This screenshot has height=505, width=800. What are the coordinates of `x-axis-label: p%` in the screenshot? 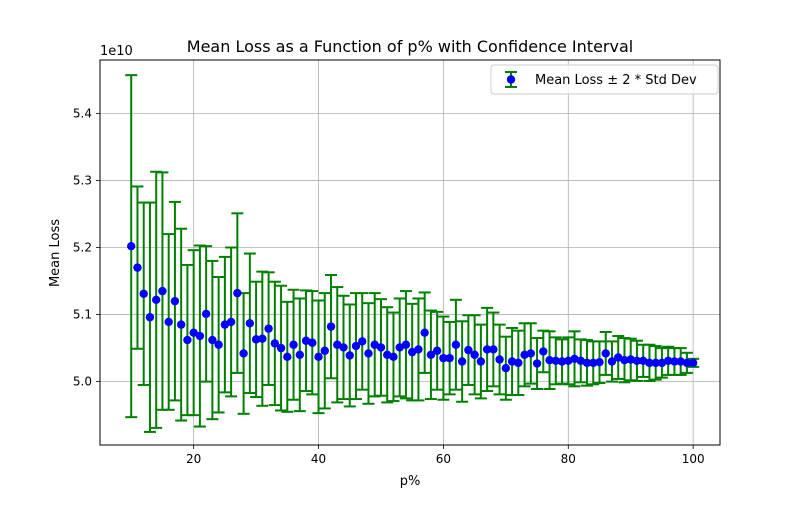 It's located at (410, 481).